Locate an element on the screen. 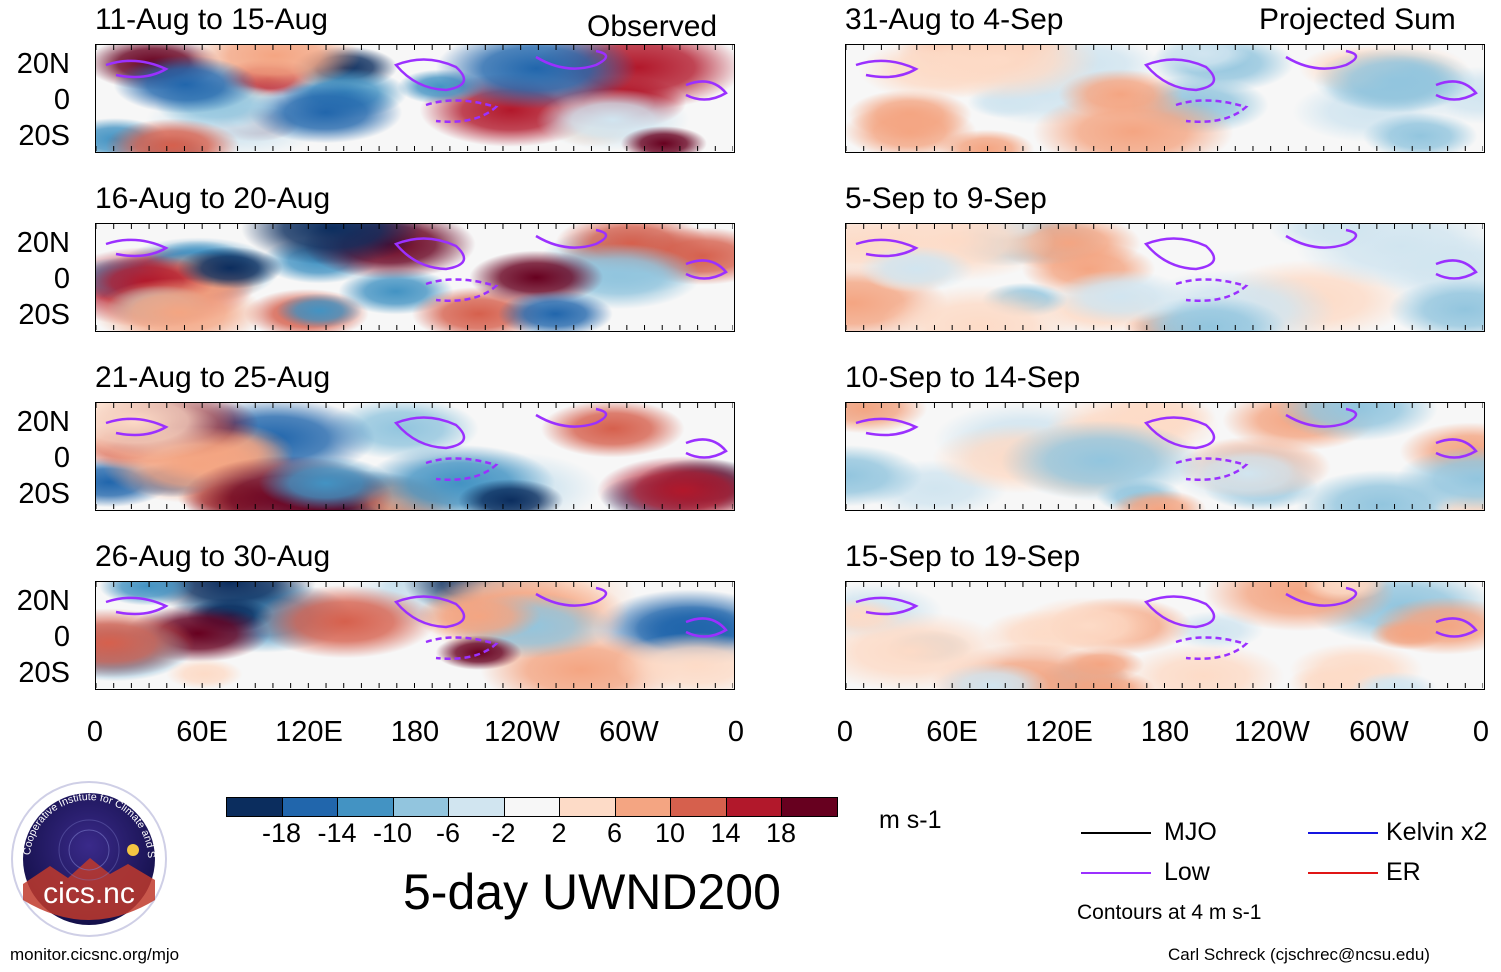 The height and width of the screenshot is (972, 1501). colorbar-tick-label: -10 is located at coordinates (392, 833).